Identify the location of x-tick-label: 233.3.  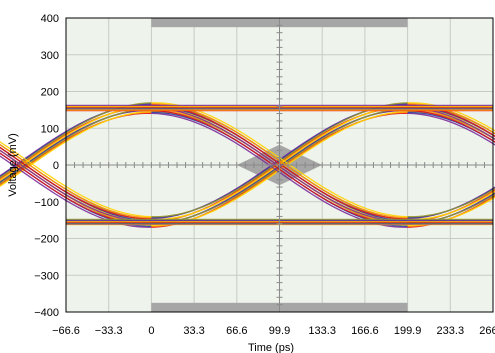
(451, 331).